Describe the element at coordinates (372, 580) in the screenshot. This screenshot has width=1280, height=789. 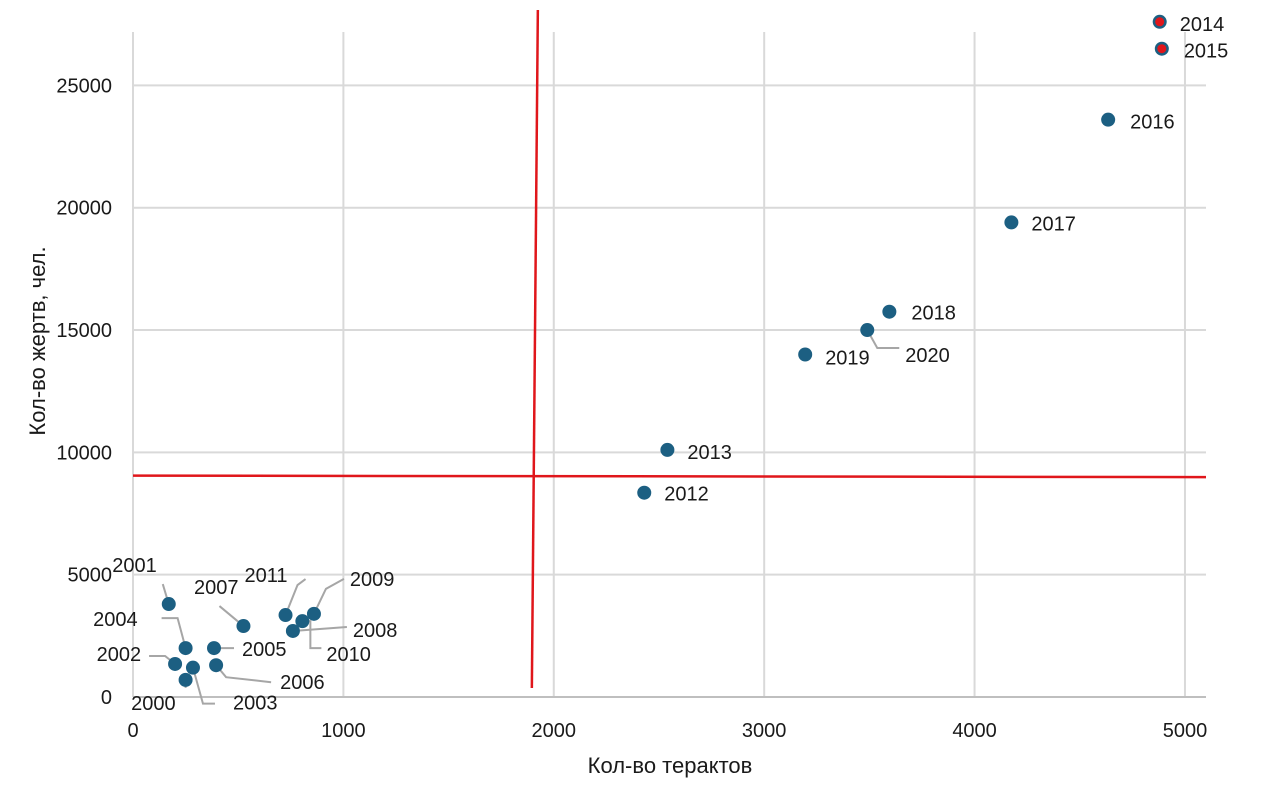
I see `point-label: 2009` at that location.